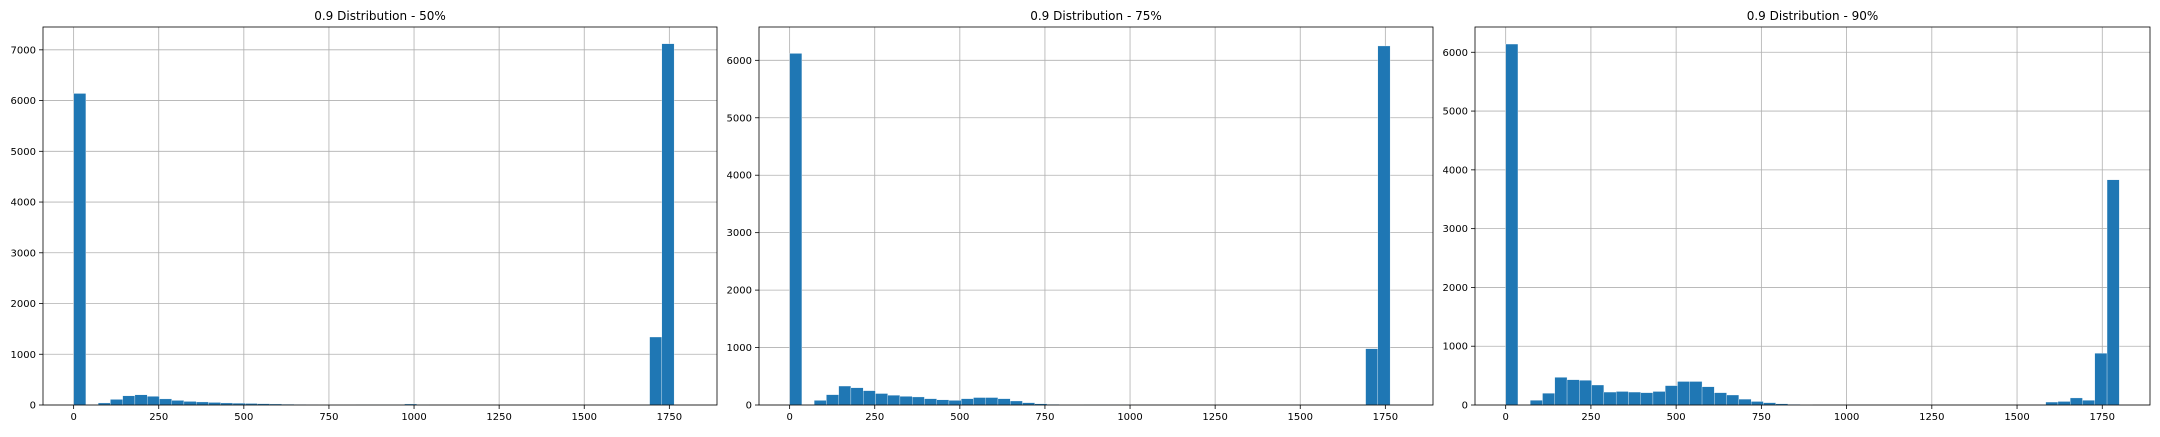  What do you see at coordinates (1813, 16) in the screenshot?
I see `chart-title: 0.9 Distribution - 90%` at bounding box center [1813, 16].